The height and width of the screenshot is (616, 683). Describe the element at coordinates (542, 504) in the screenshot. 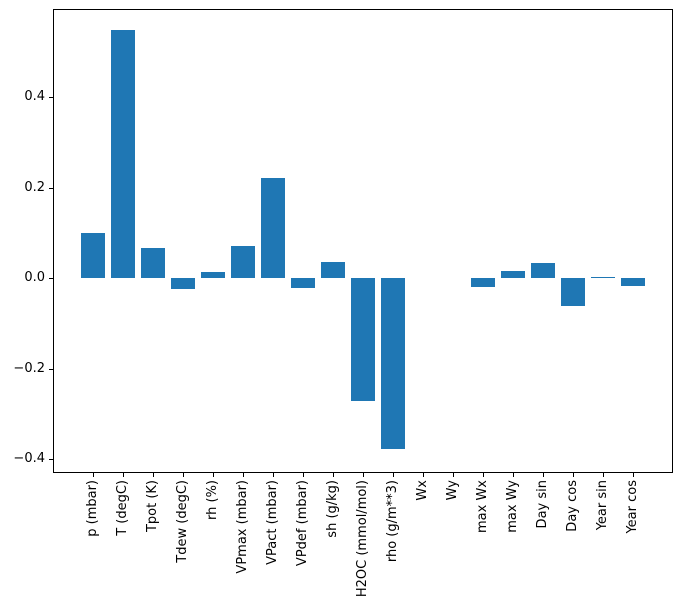

I see `x-tick-label: Day sin` at that location.